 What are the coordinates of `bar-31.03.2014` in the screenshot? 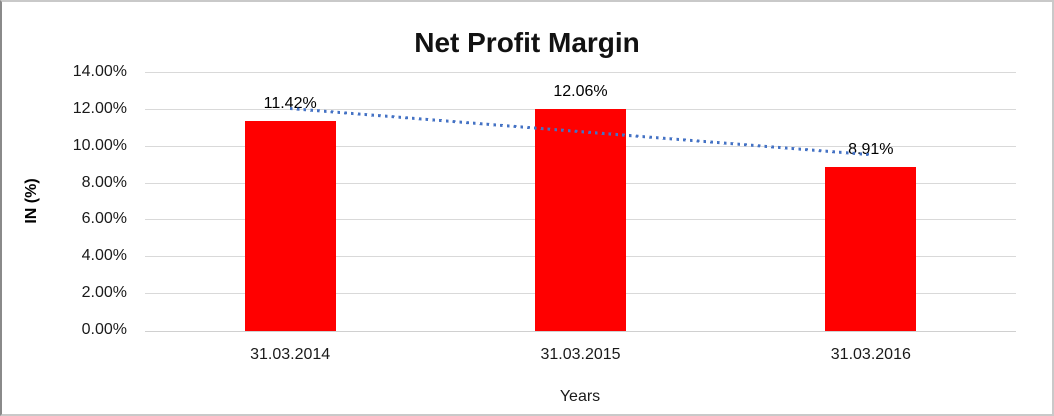 It's located at (290, 225).